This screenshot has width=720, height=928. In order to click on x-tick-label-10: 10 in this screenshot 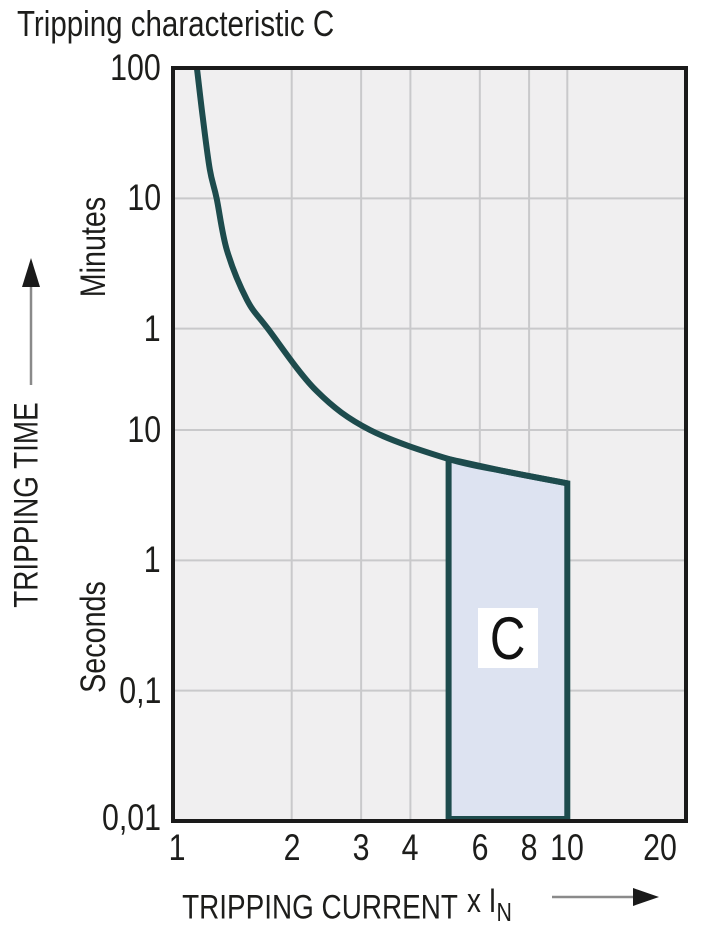, I will do `click(567, 847)`.